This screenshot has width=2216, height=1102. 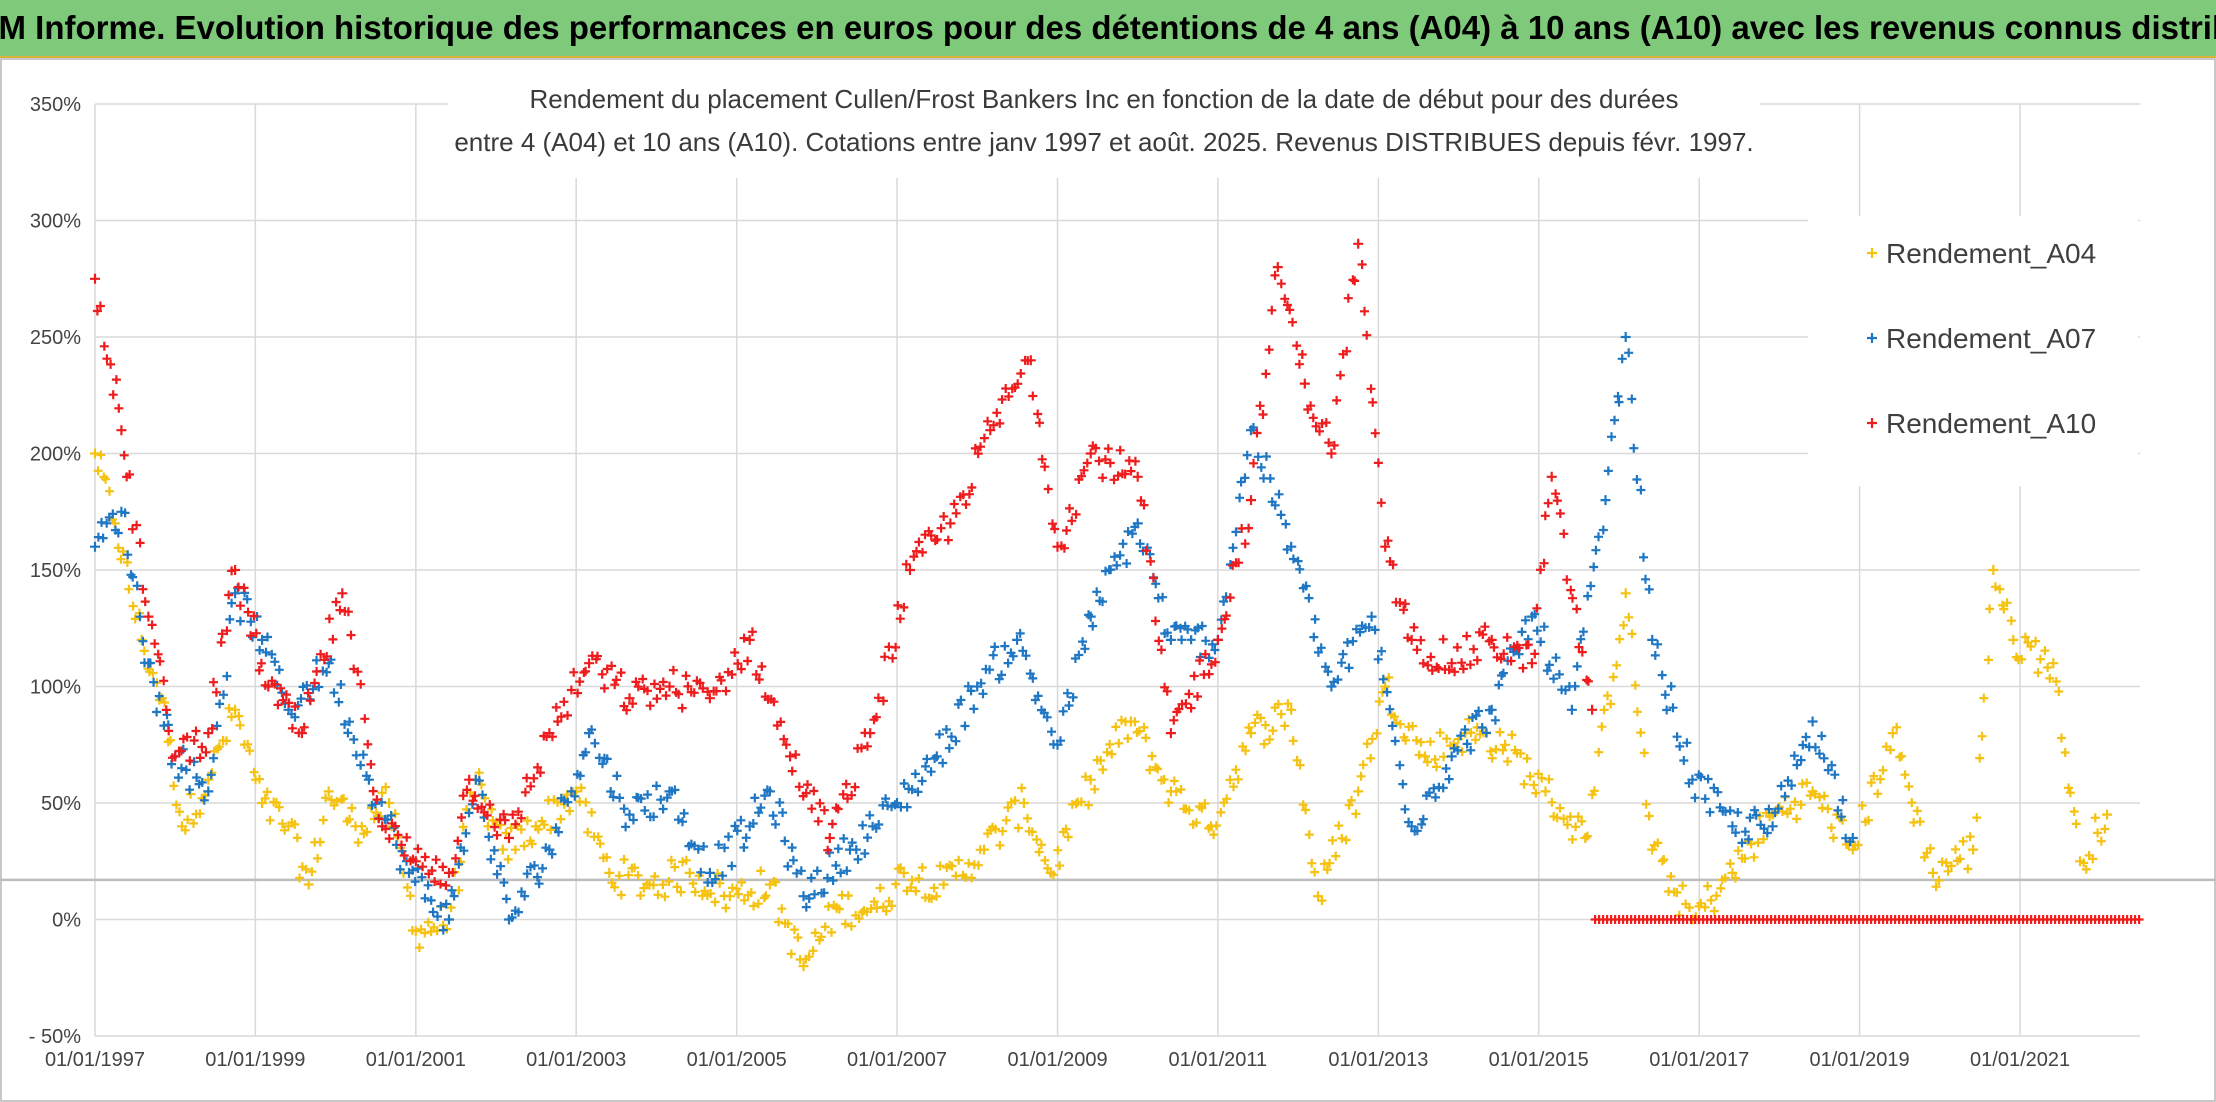 What do you see at coordinates (1104, 119) in the screenshot?
I see `chart-title-background` at bounding box center [1104, 119].